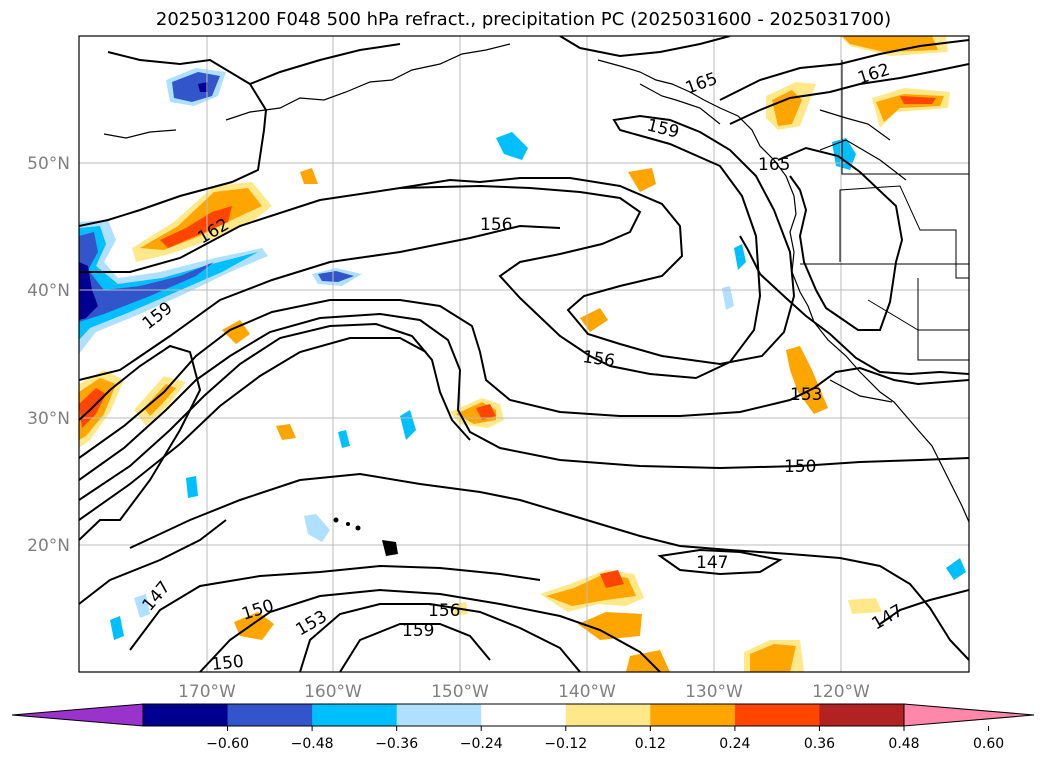  Describe the element at coordinates (396, 744) in the screenshot. I see `colorbar-tick-label: −0.36` at that location.